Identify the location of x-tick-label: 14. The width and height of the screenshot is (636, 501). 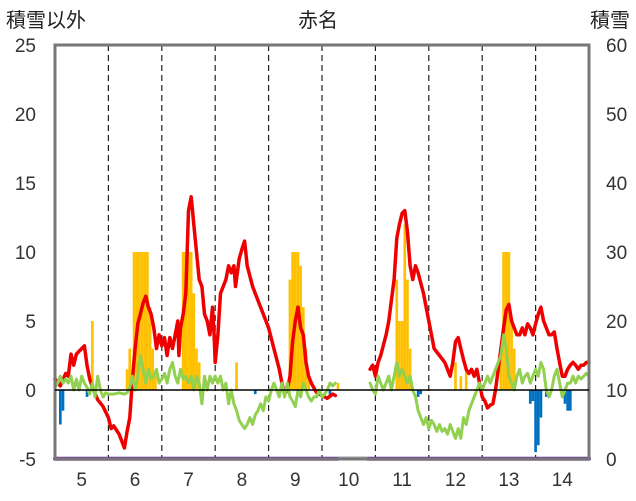
(563, 480).